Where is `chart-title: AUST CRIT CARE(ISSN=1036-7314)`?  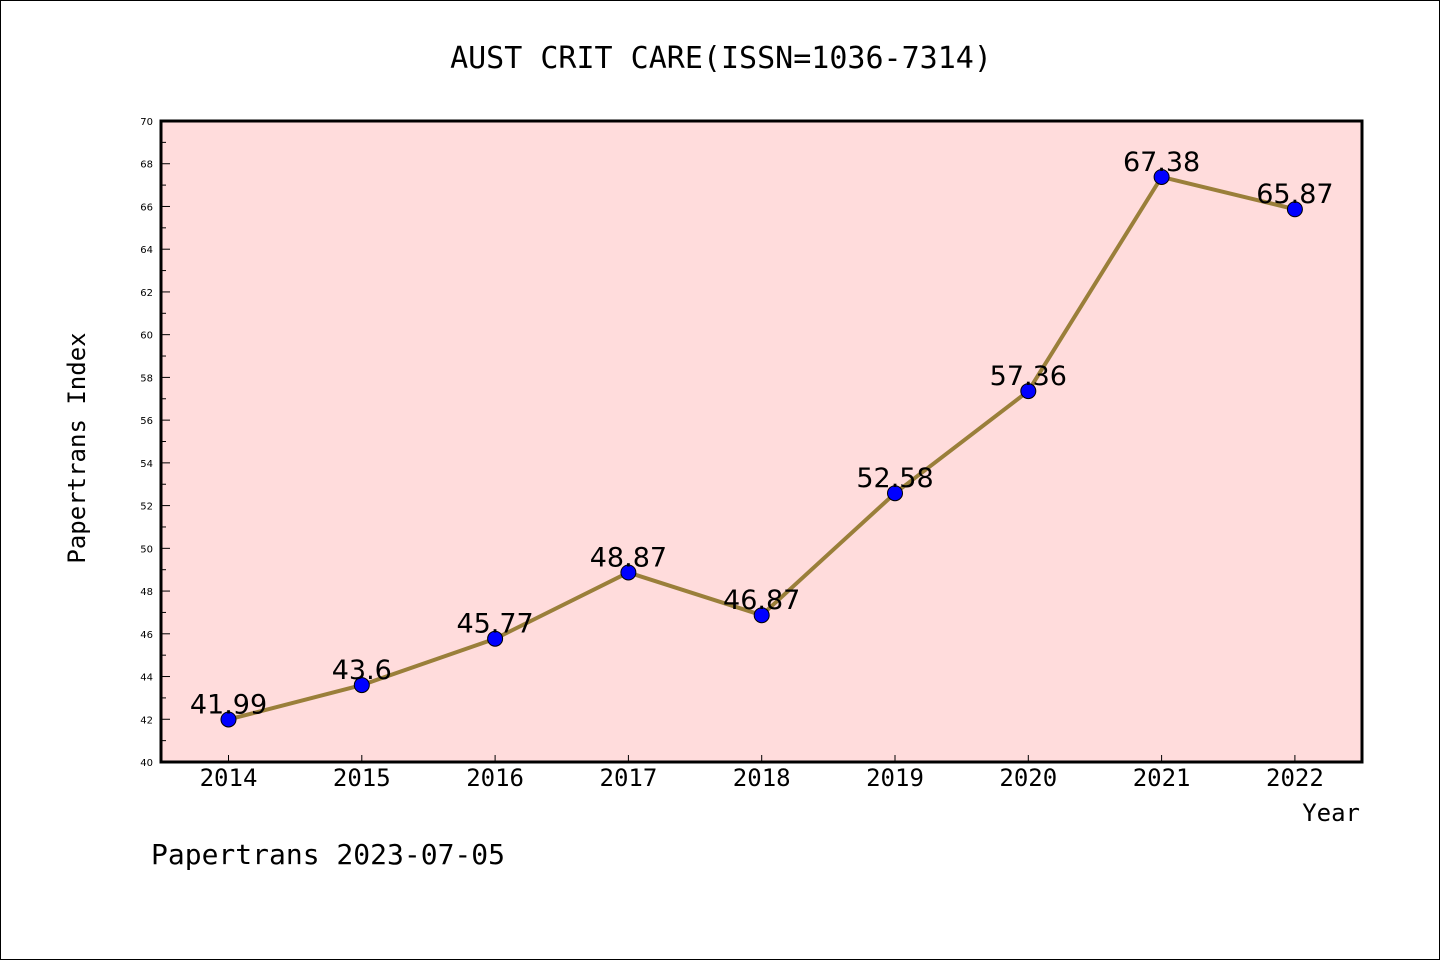 chart-title: AUST CRIT CARE(ISSN=1036-7314) is located at coordinates (721, 58).